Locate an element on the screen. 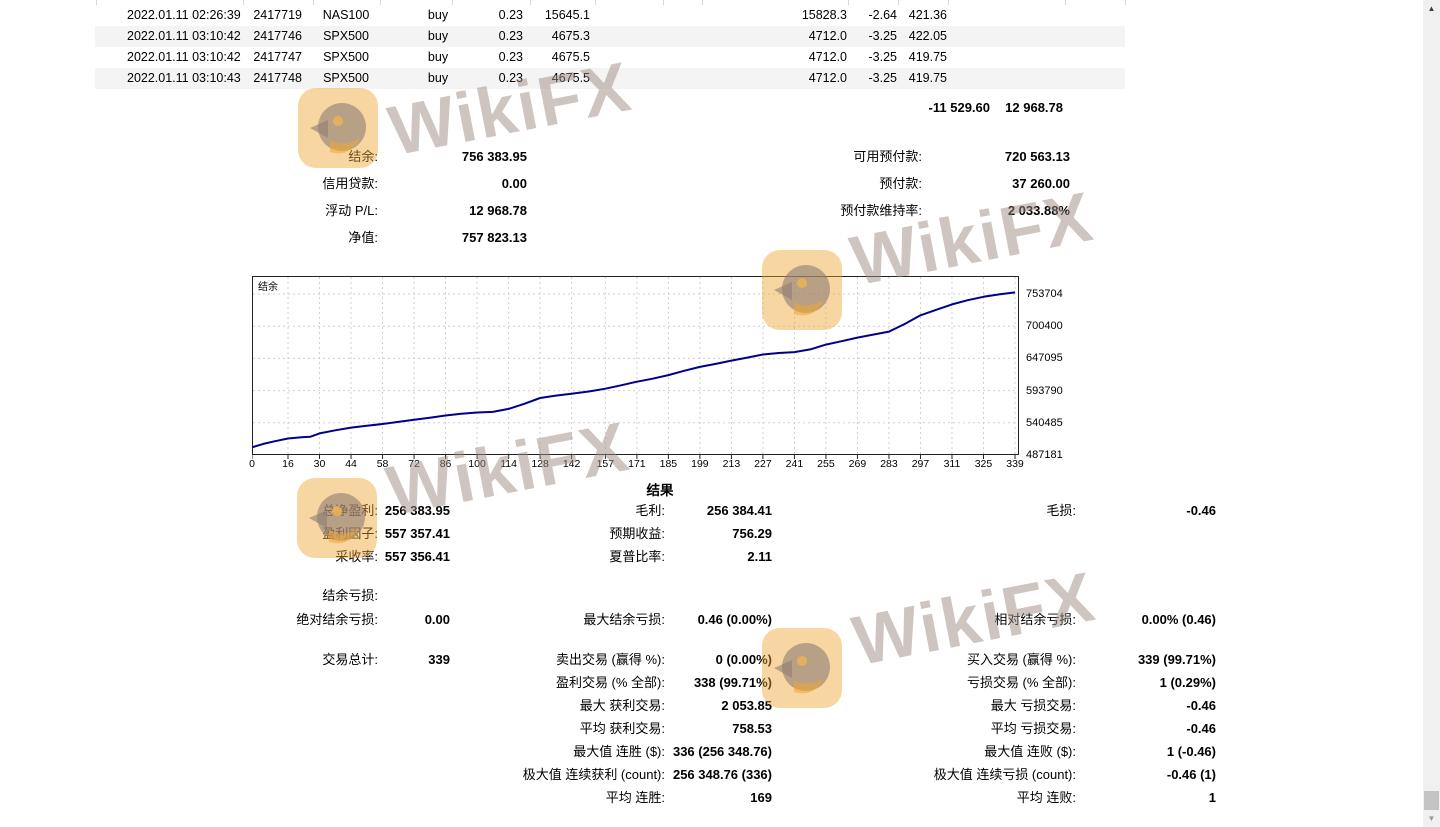  cell-price: 15645.1 is located at coordinates (567, 15).